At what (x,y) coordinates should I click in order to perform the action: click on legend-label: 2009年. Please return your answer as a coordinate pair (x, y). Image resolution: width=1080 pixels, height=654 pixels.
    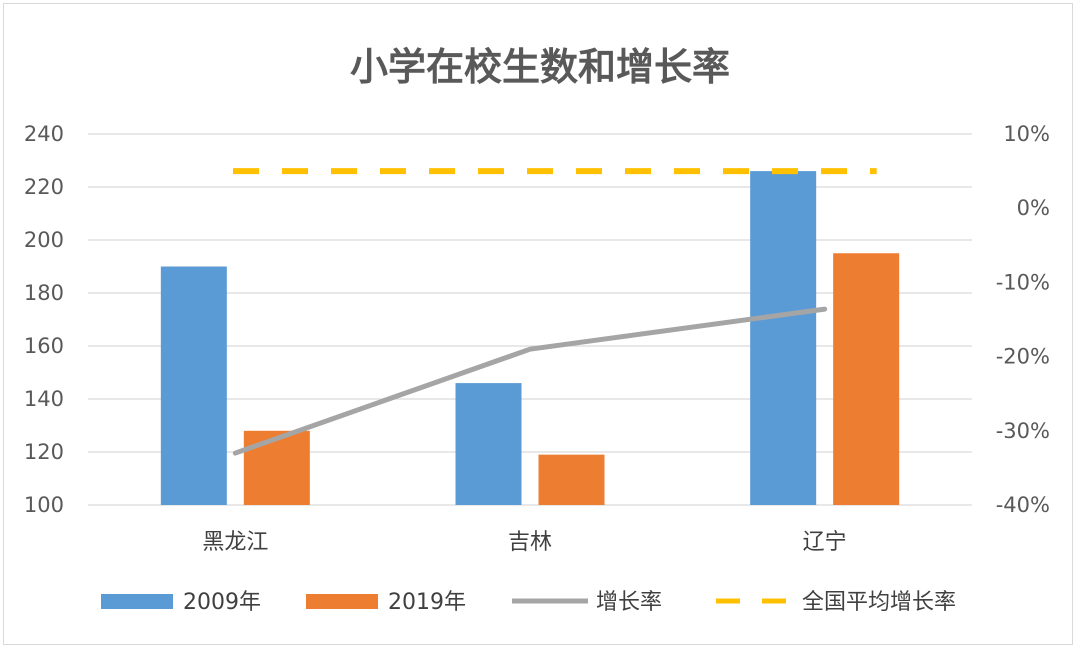
    Looking at the image, I should click on (222, 602).